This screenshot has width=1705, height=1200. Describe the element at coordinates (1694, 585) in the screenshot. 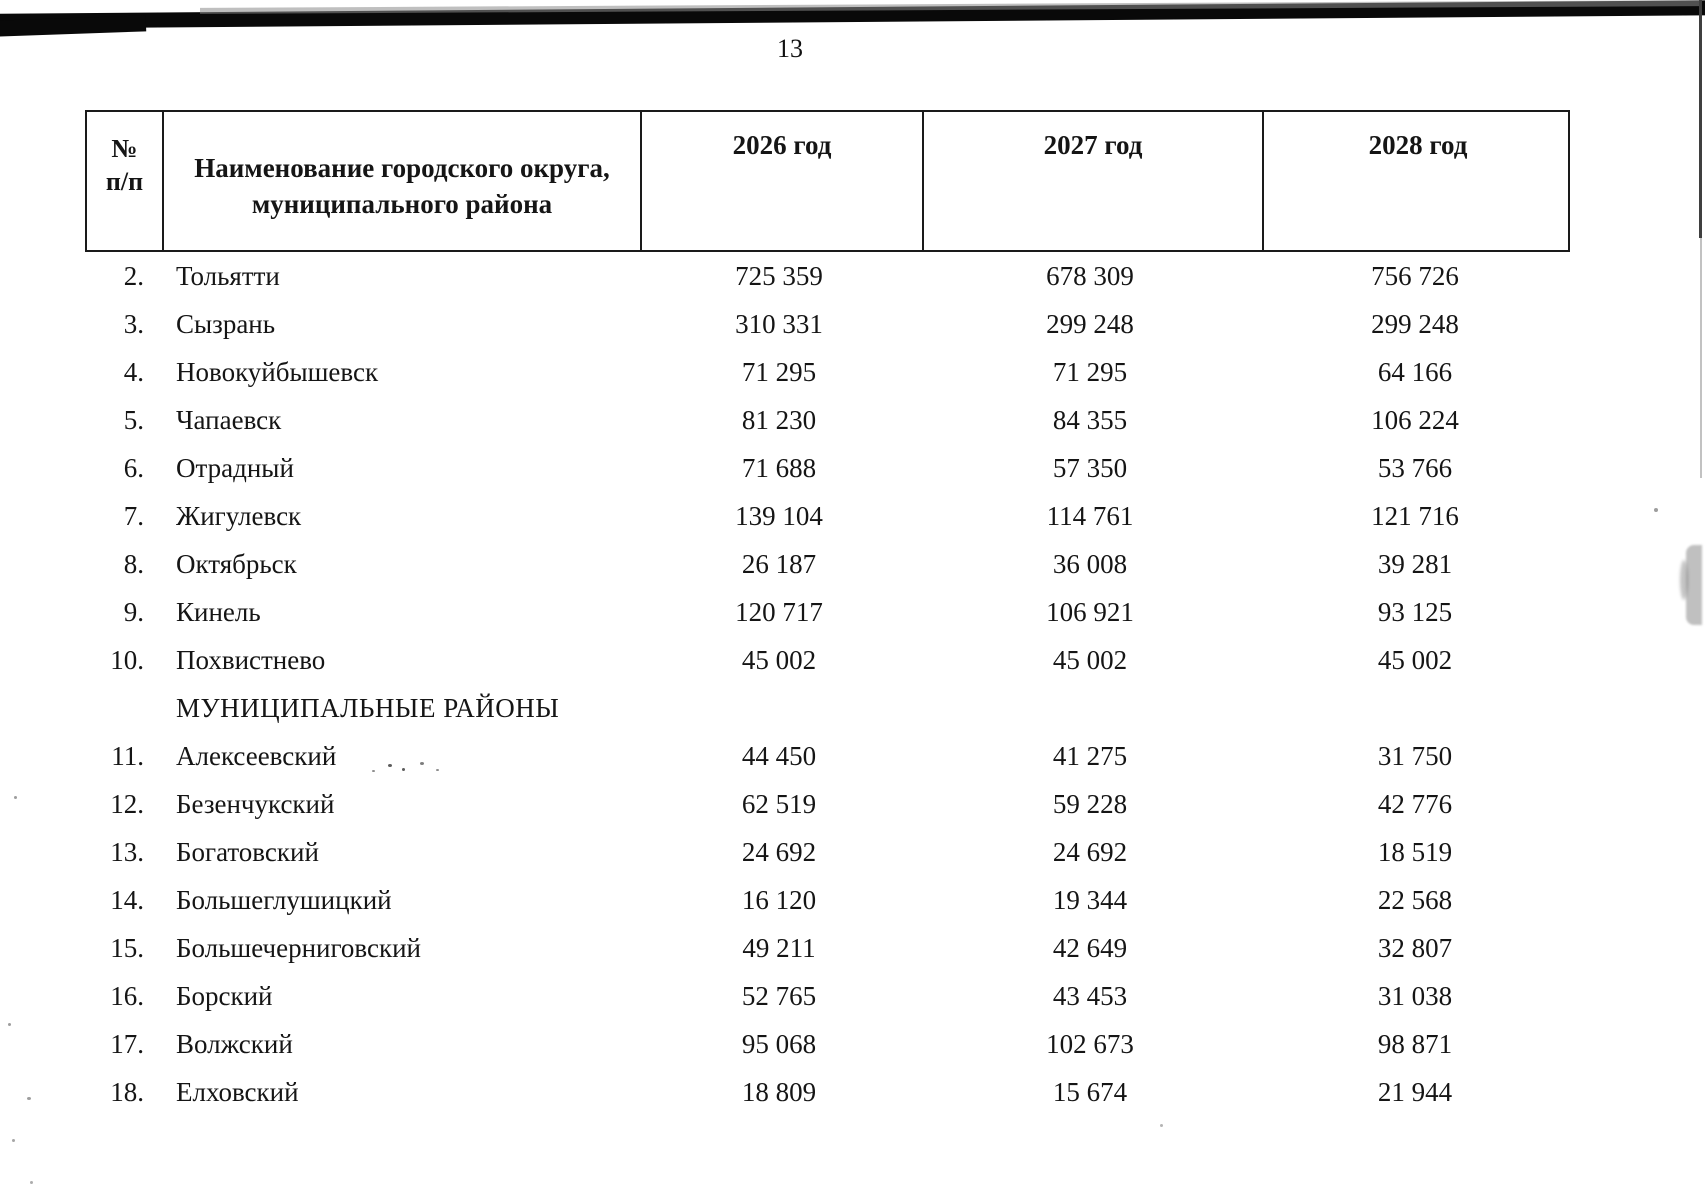

I see `scan-artifact-smudge` at that location.